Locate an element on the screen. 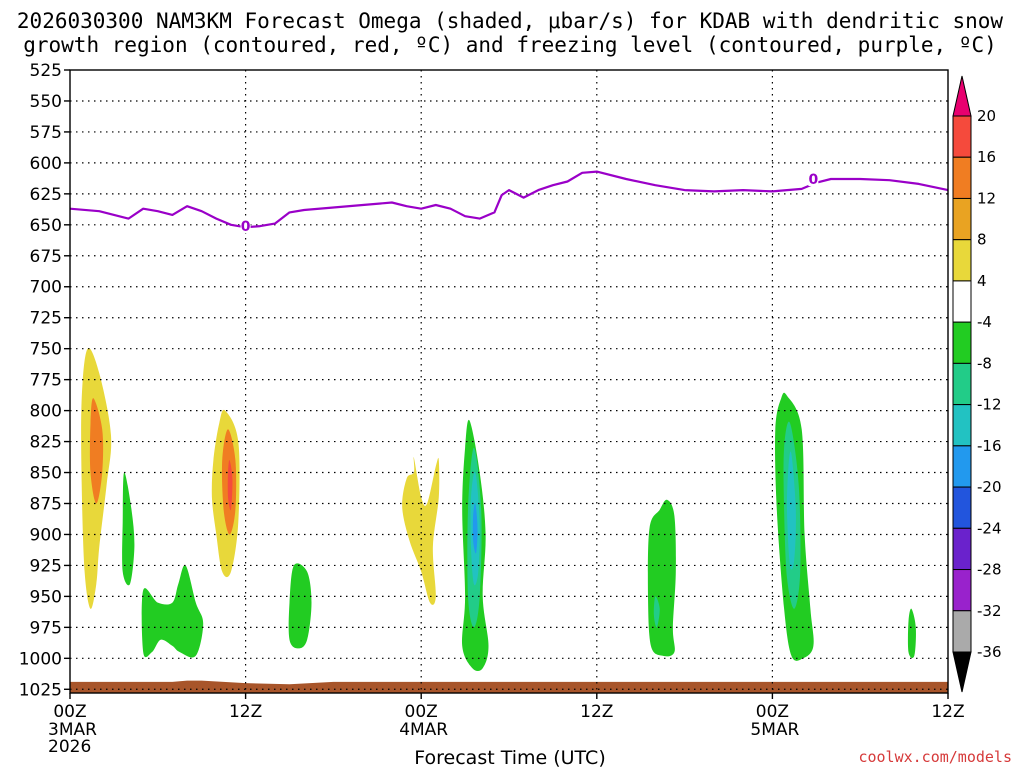  colorbar-label-11: -28 is located at coordinates (989, 570).